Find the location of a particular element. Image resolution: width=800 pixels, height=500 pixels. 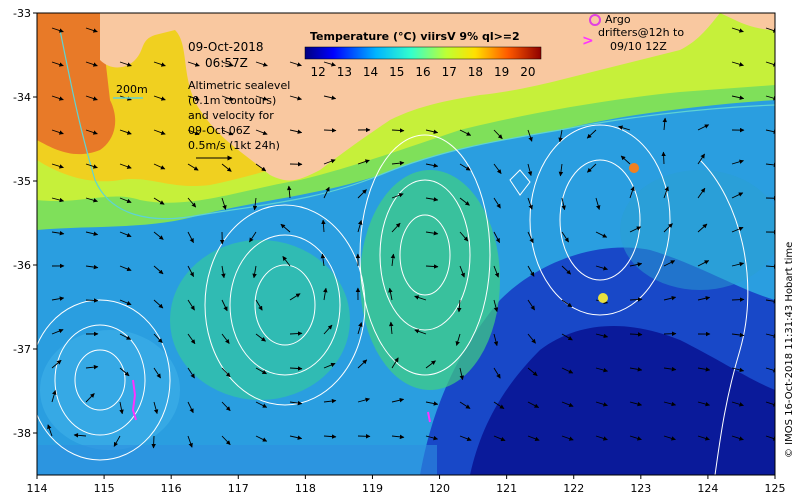

lon-tick-label: 123 is located at coordinates (640, 488).